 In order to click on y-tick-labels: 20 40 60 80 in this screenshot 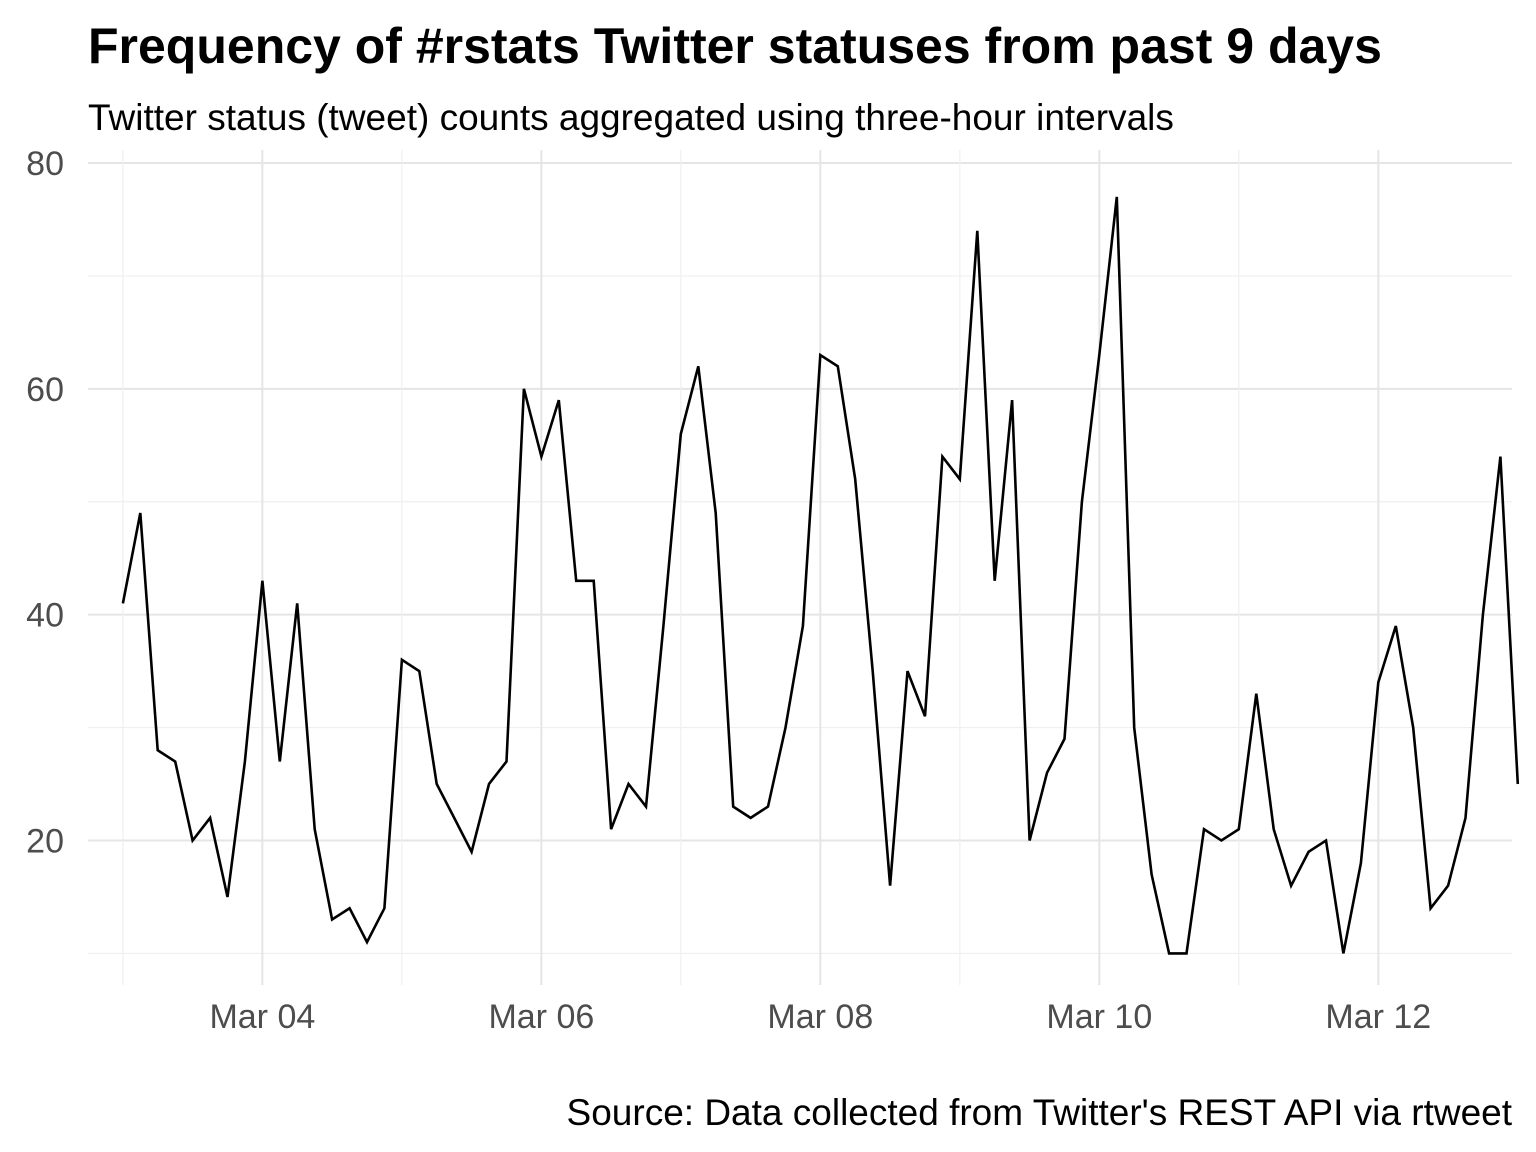, I will do `click(45, 503)`.